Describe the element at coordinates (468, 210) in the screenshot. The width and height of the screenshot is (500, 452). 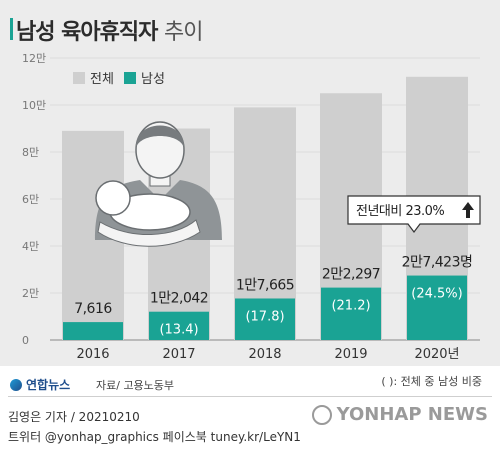
I see `up-arrow-icon` at that location.